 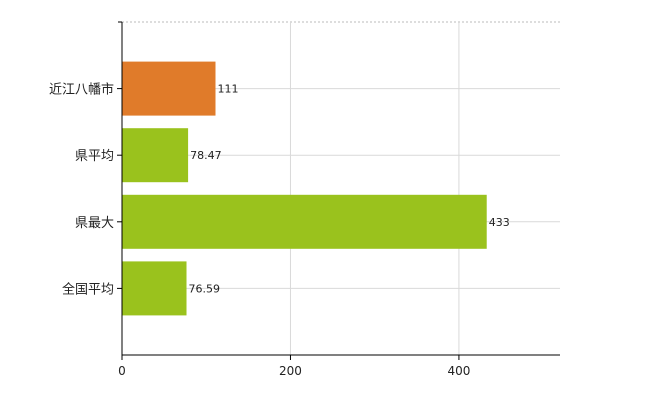 What do you see at coordinates (94, 156) in the screenshot?
I see `category-label: 県平均` at bounding box center [94, 156].